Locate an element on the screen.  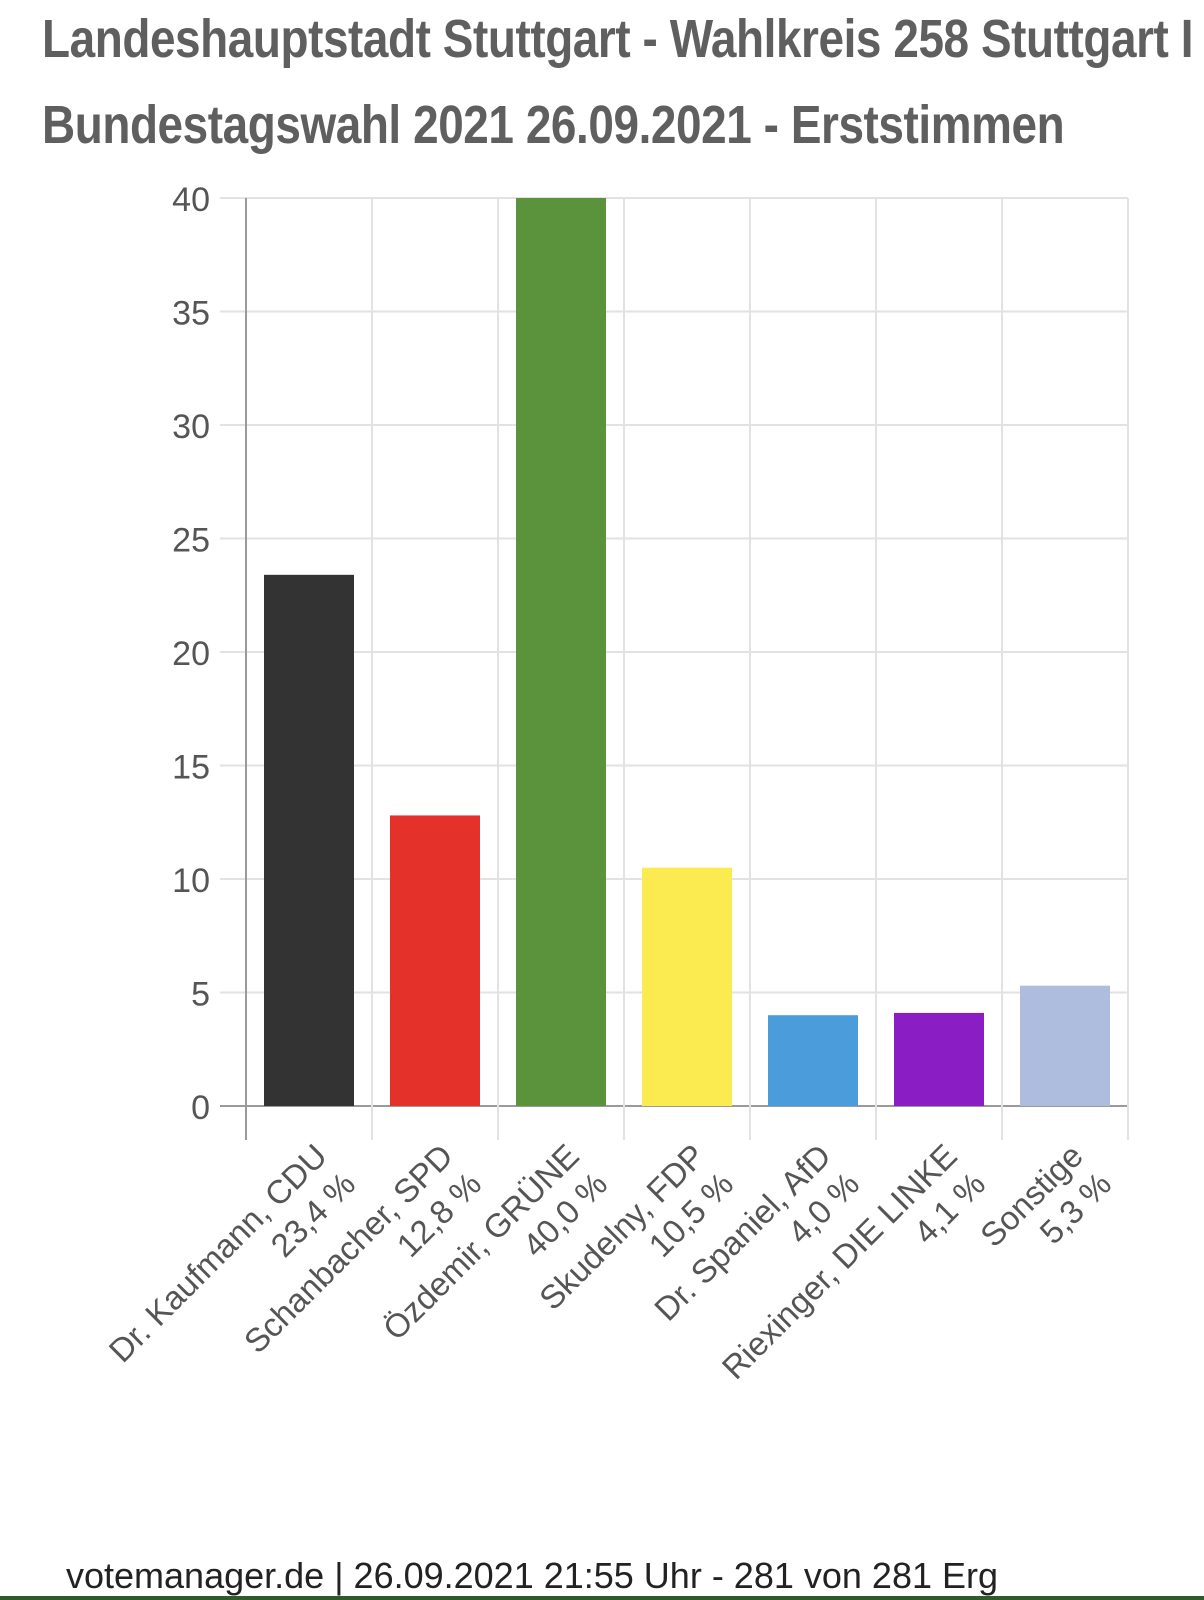
y-tick-label: 35 is located at coordinates (191, 314).